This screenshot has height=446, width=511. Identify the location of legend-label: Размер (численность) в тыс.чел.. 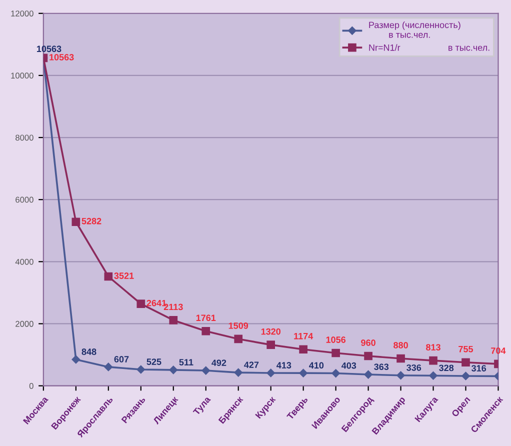
(414, 30).